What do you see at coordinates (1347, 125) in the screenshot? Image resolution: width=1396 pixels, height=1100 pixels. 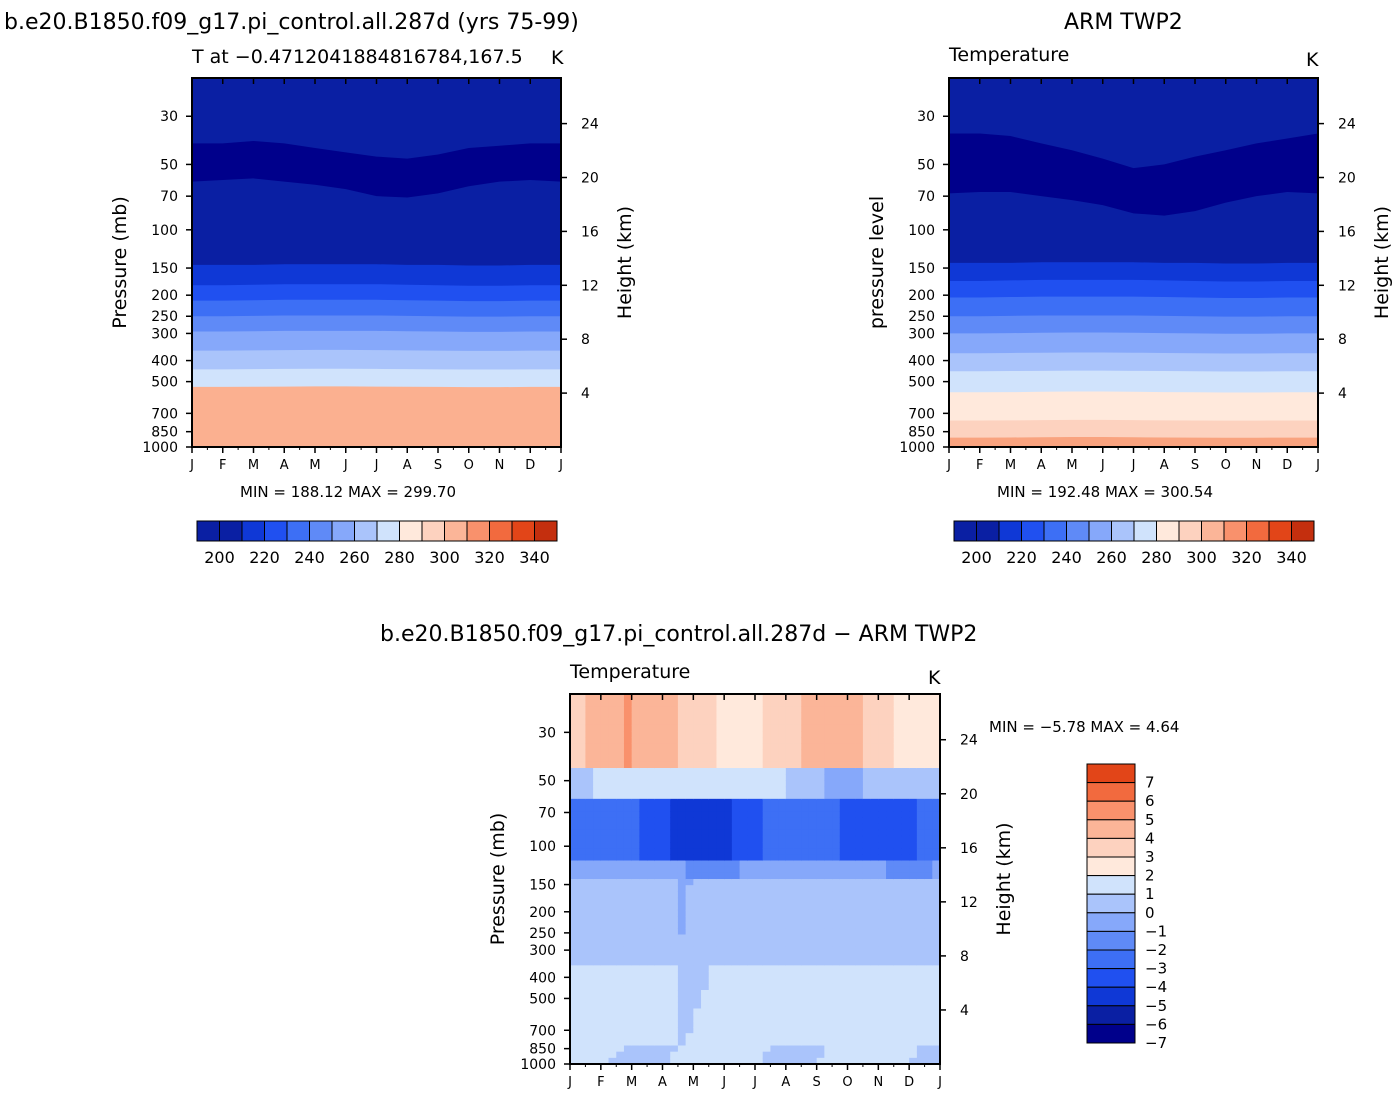 I see `height-tick-label: 24` at bounding box center [1347, 125].